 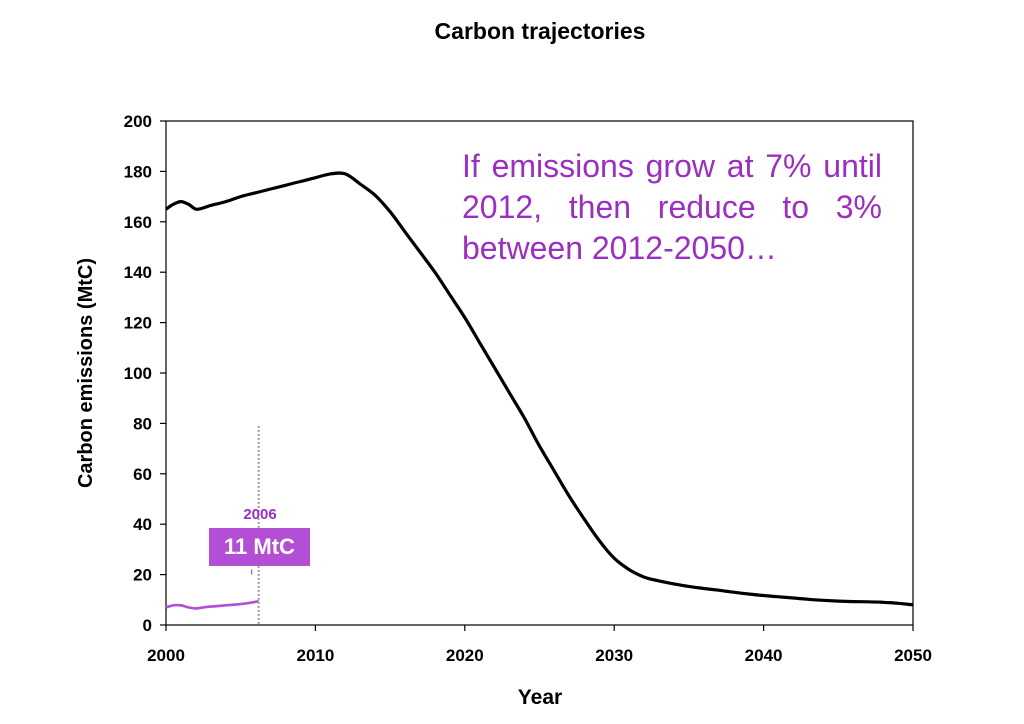 I want to click on x-tick-label: 2050, so click(x=913, y=655).